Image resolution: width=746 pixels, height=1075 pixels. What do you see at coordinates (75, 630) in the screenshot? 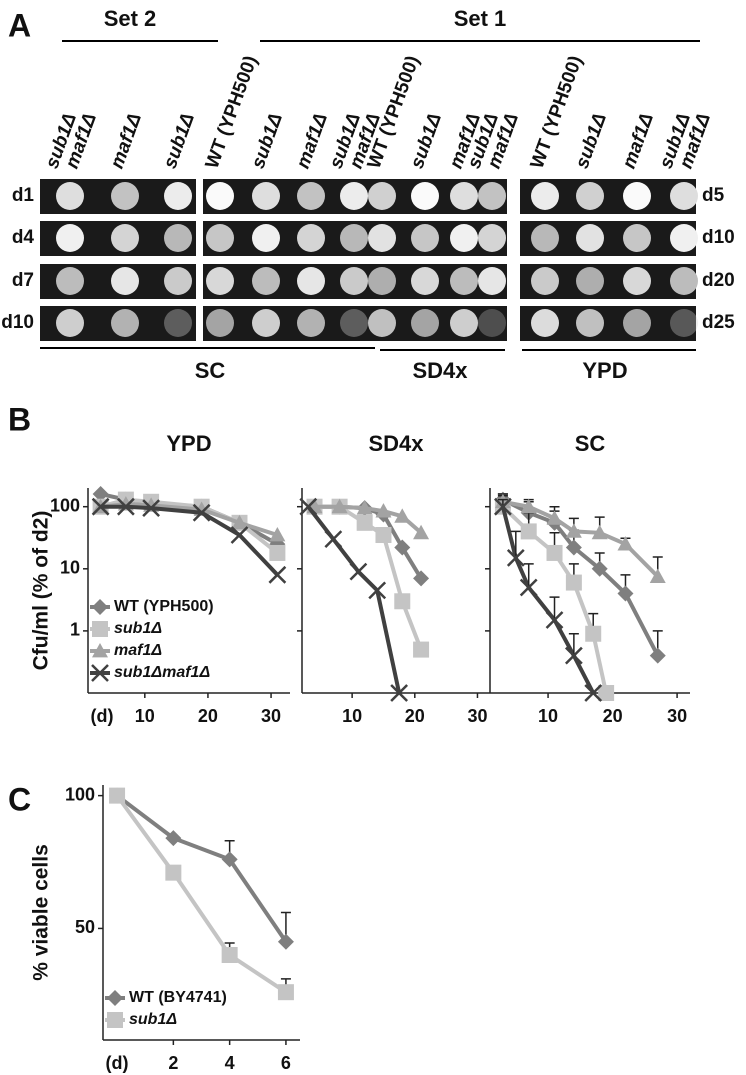
I see `y-tick-label: 1` at bounding box center [75, 630].